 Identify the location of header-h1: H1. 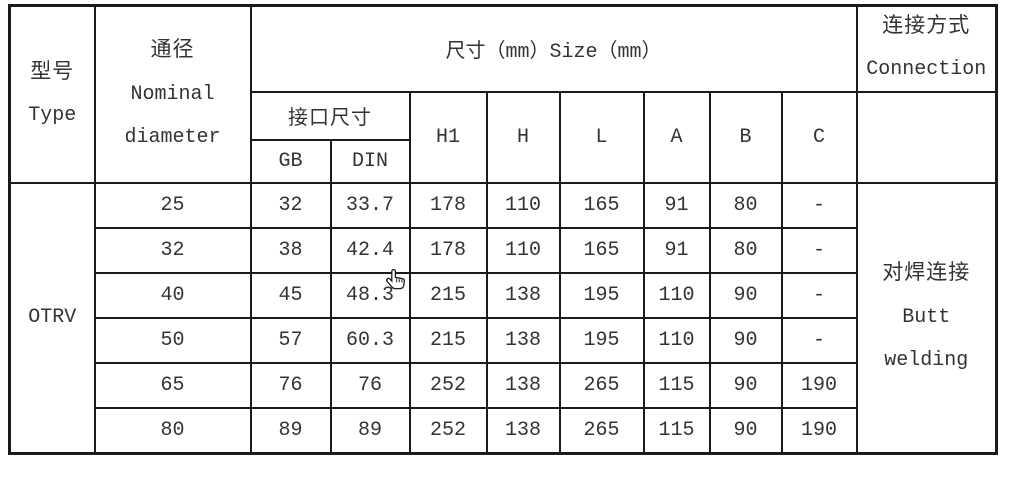
(448, 137).